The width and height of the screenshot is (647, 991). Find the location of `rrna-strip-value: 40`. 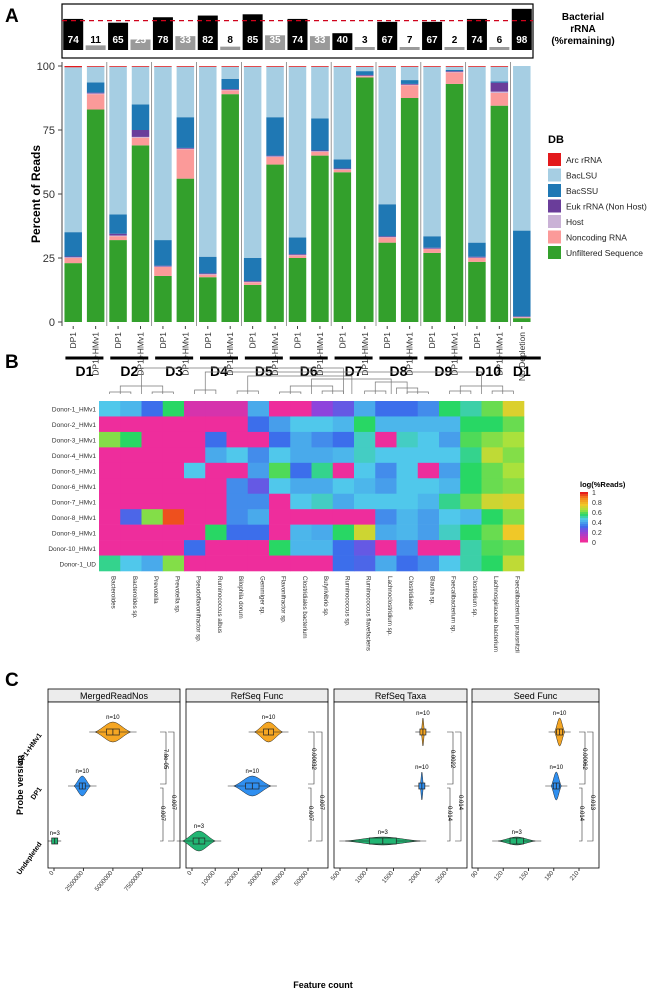

rrna-strip-value: 40 is located at coordinates (343, 40).